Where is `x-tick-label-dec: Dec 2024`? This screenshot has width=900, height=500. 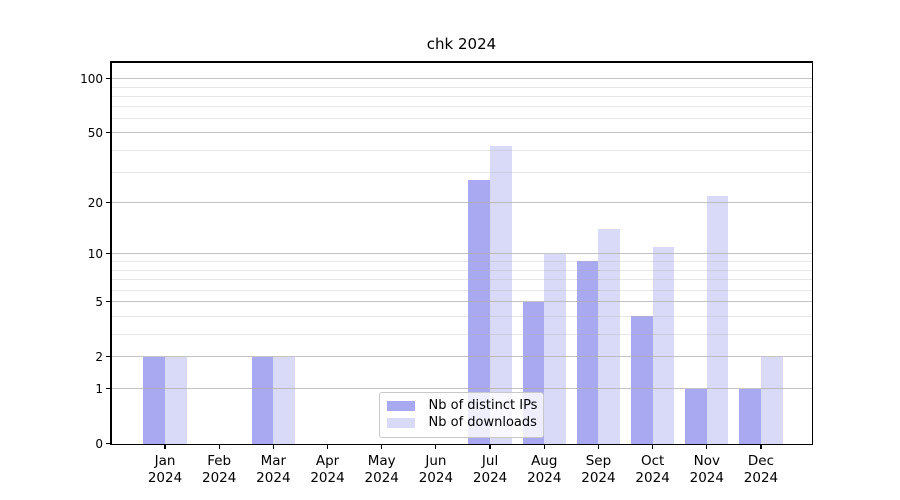 x-tick-label-dec: Dec 2024 is located at coordinates (761, 469).